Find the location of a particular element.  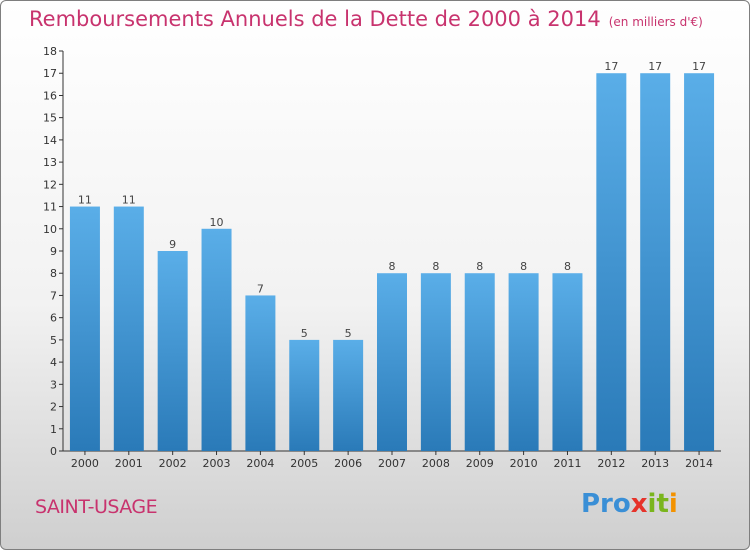

x-tick-label: 2005 is located at coordinates (304, 463).